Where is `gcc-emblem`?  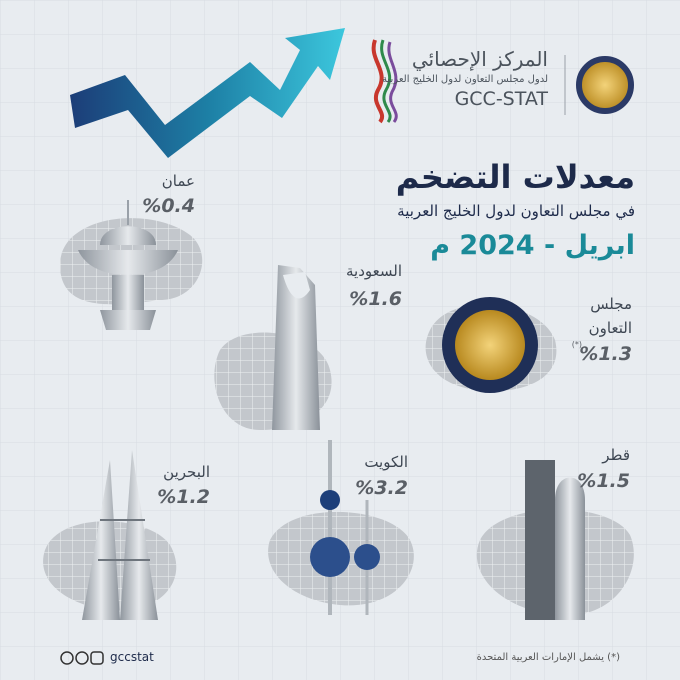
gcc-emblem is located at coordinates (605, 85).